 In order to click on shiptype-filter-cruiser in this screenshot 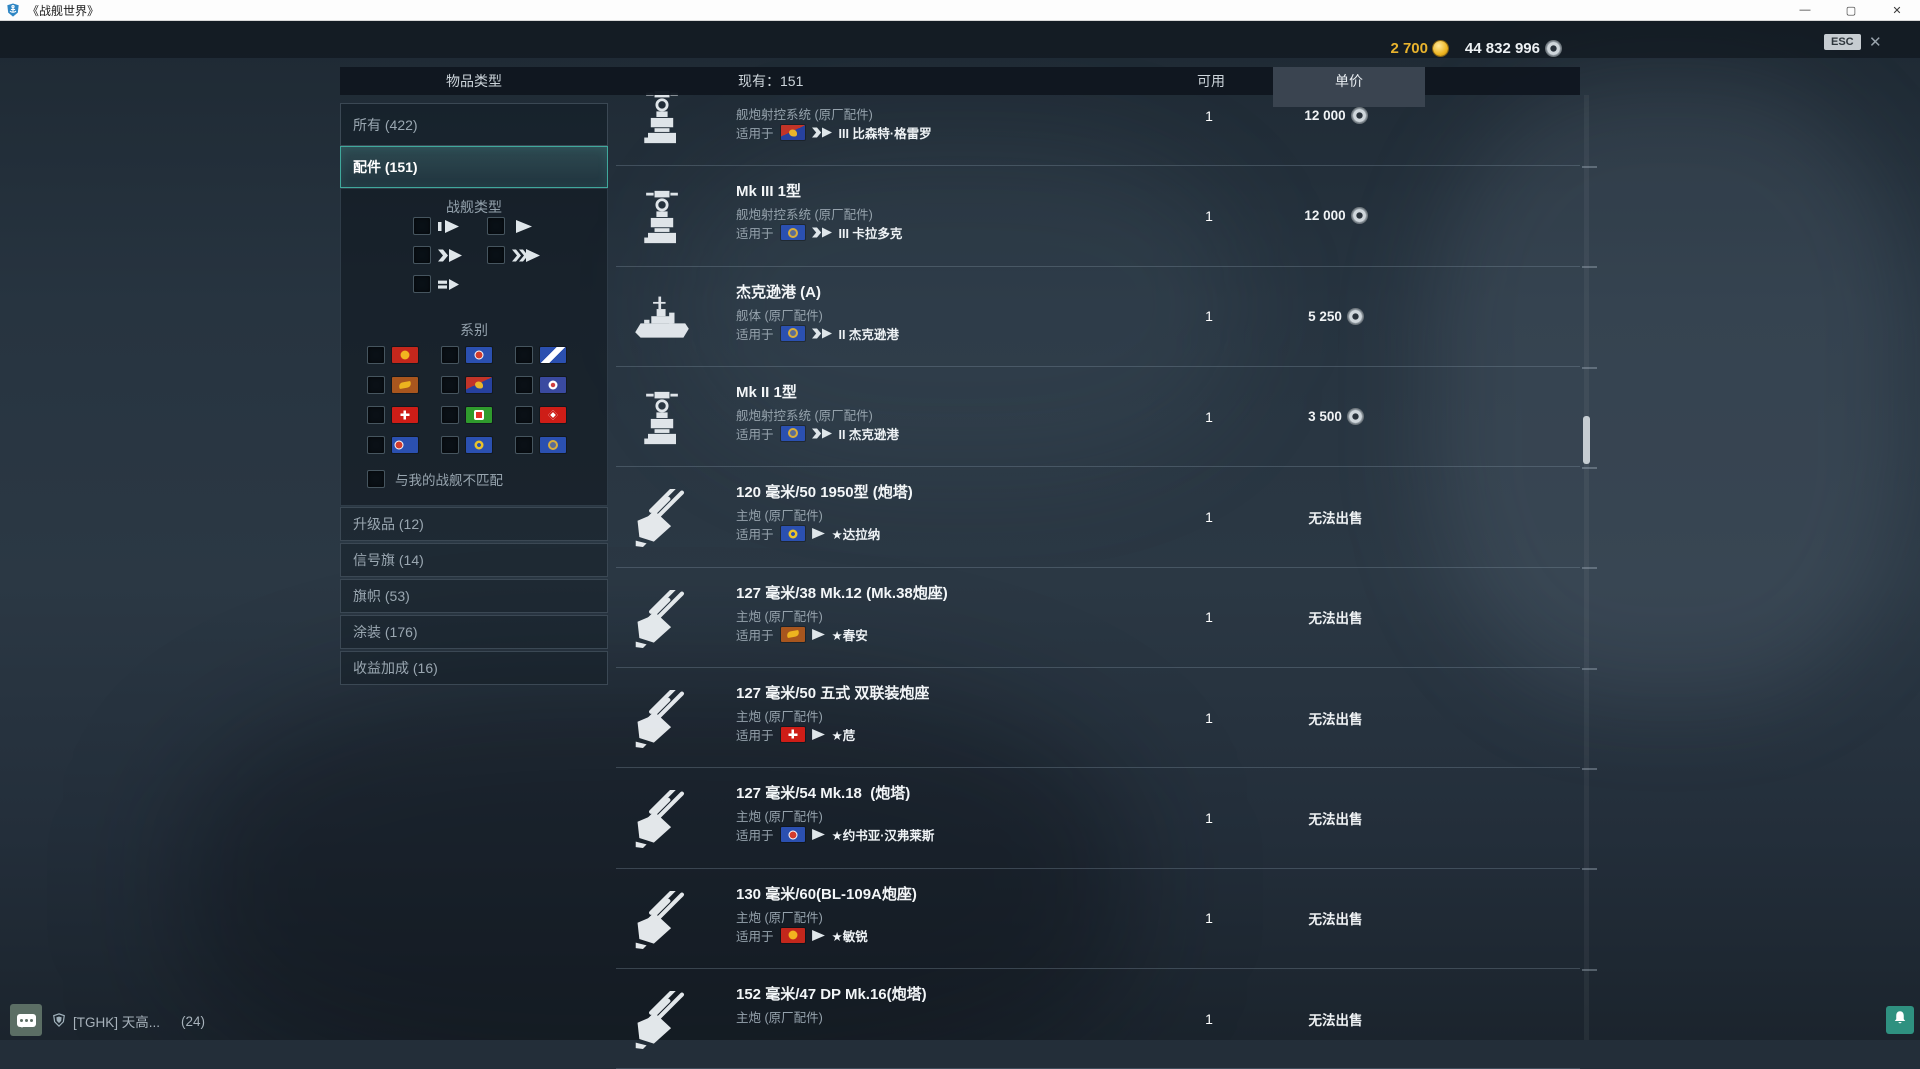, I will do `click(437, 255)`.